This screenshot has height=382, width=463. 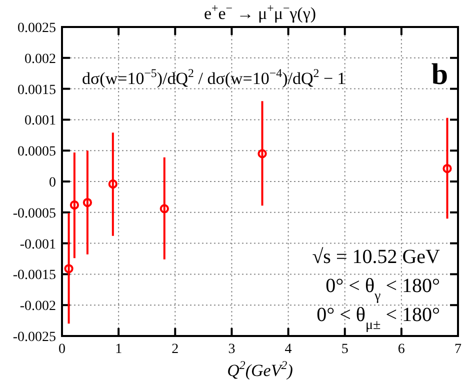 What do you see at coordinates (37, 152) in the screenshot?
I see `y-tick-label: 0.0005` at bounding box center [37, 152].